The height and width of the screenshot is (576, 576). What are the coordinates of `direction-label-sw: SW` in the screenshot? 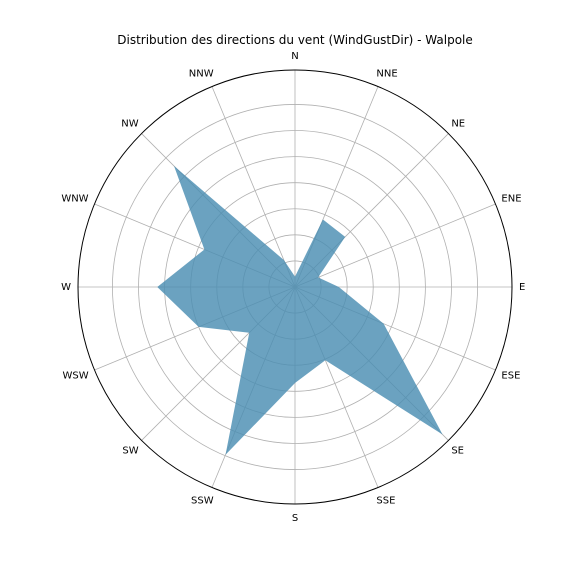 It's located at (130, 450).